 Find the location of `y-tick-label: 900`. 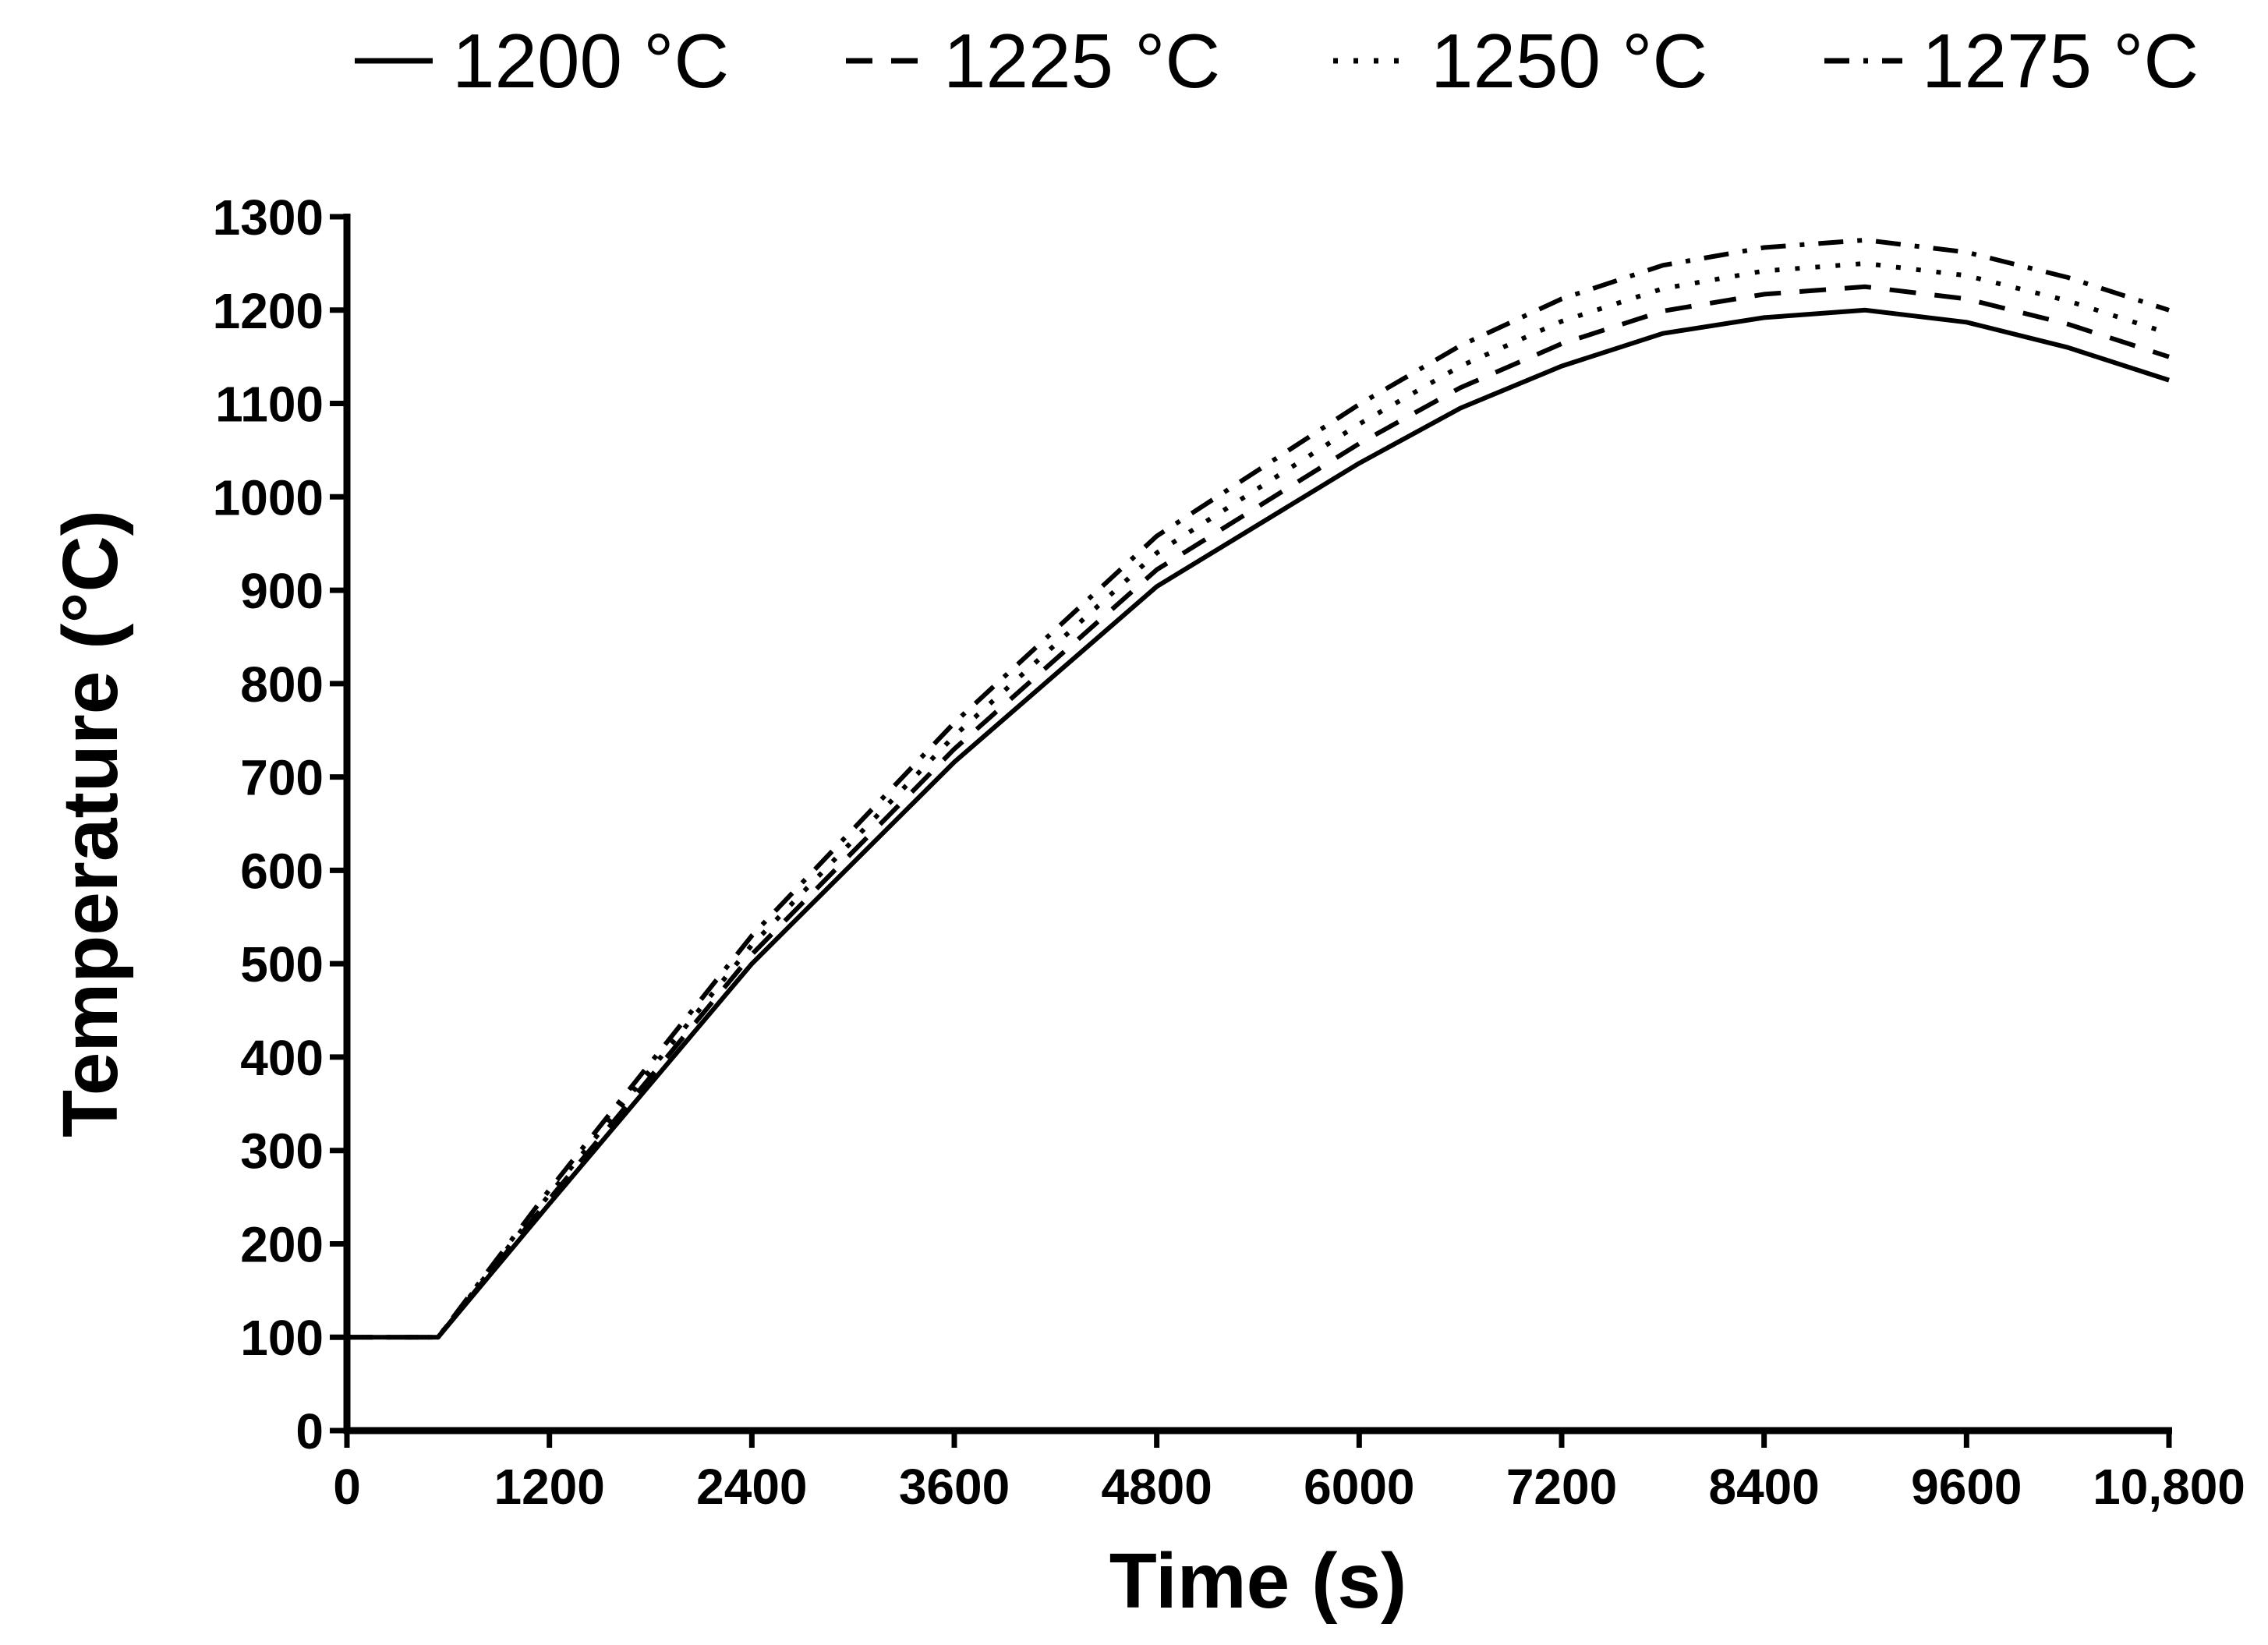

y-tick-label: 900 is located at coordinates (282, 591).